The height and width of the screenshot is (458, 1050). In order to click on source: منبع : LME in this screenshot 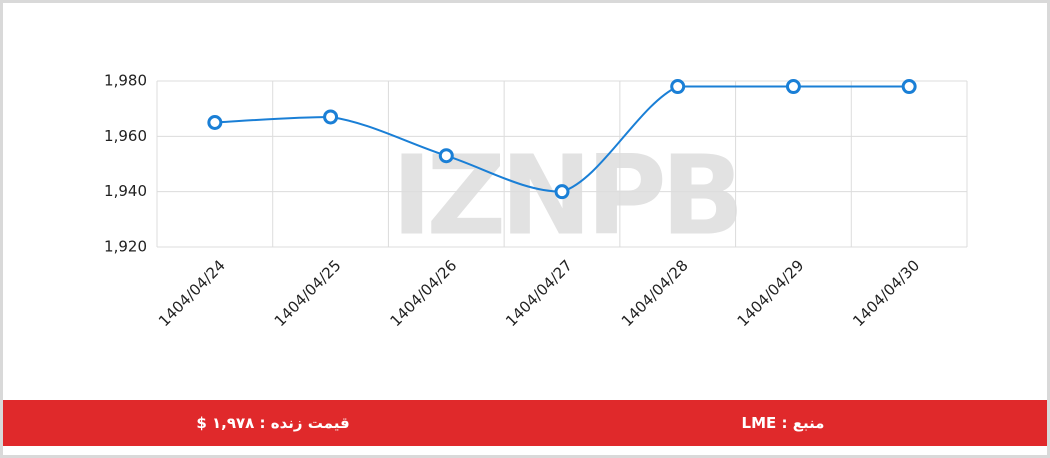, I will do `click(783, 423)`.